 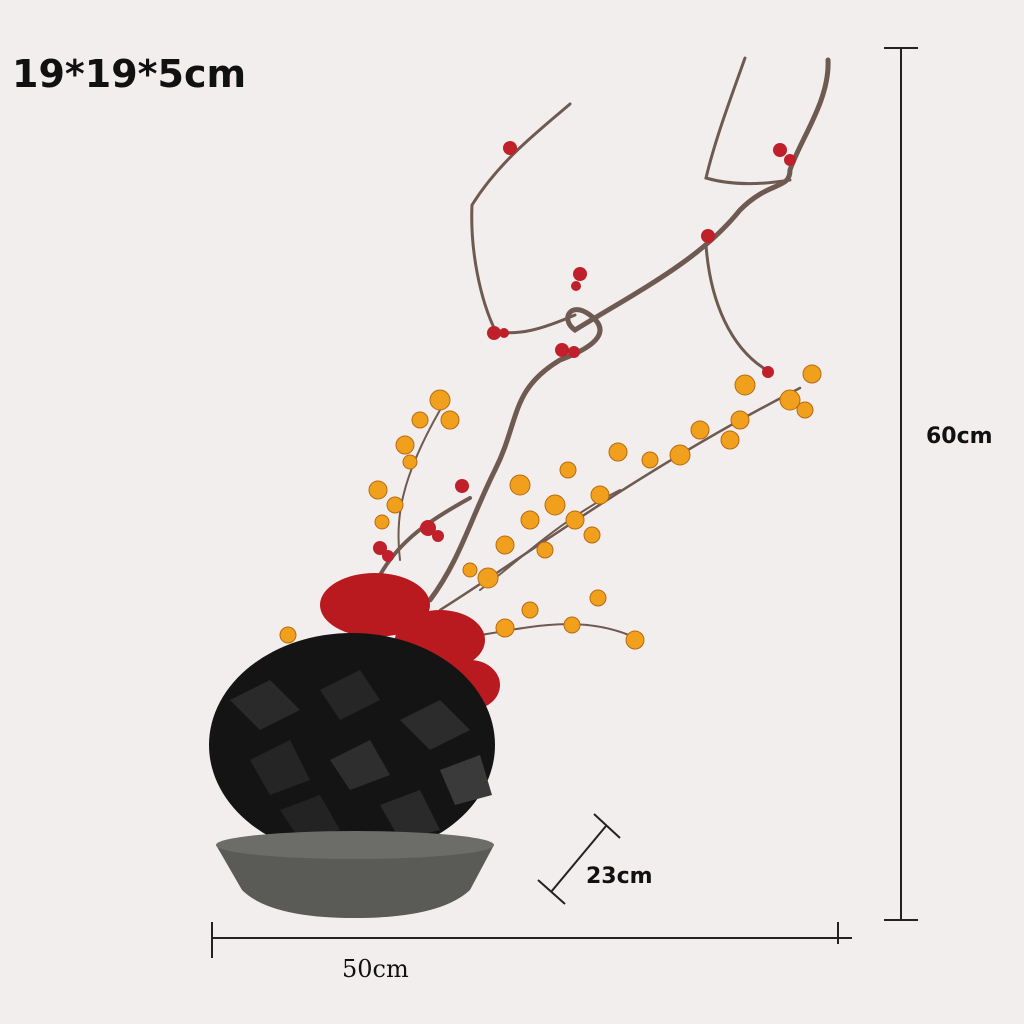 I want to click on width-dimension-label: 50cm, so click(x=375, y=969).